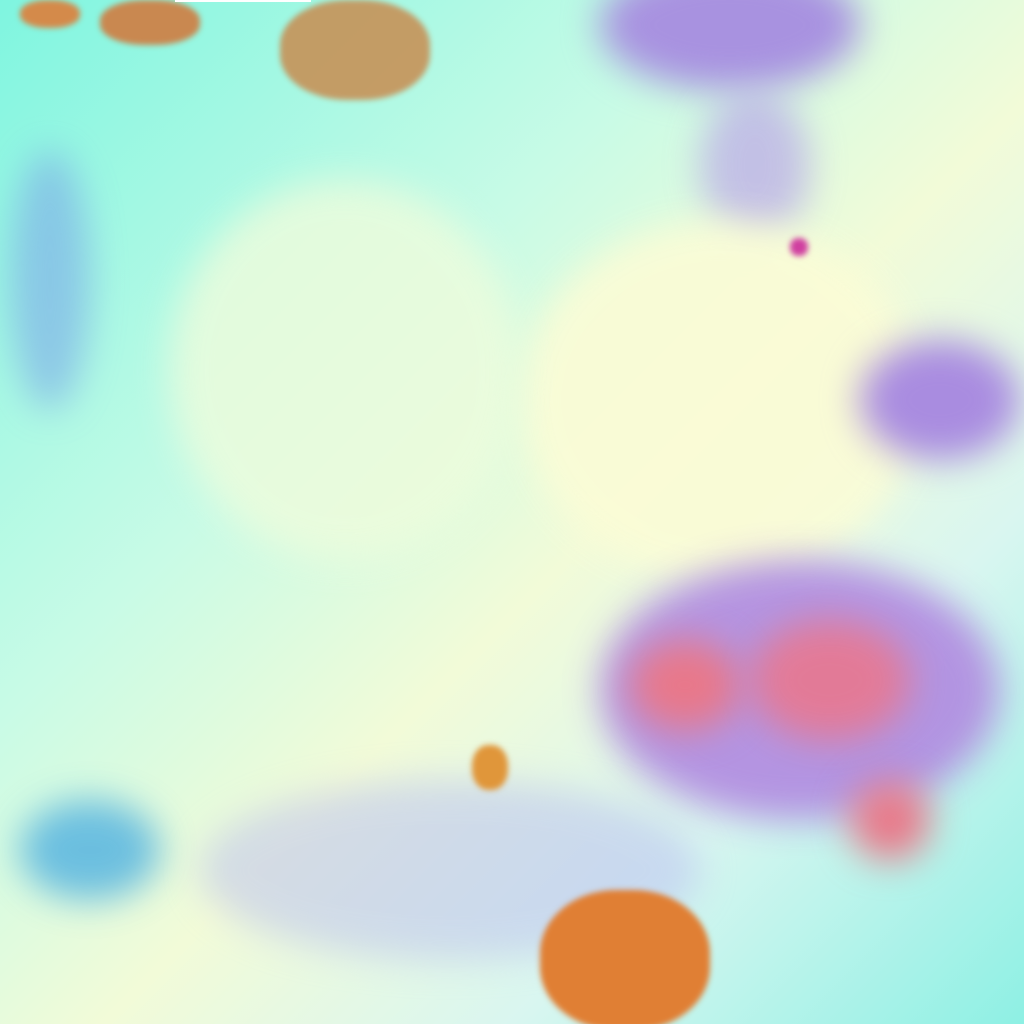 This screenshot has height=1024, width=1024. I want to click on violet-cloud-top-trail, so click(755, 165).